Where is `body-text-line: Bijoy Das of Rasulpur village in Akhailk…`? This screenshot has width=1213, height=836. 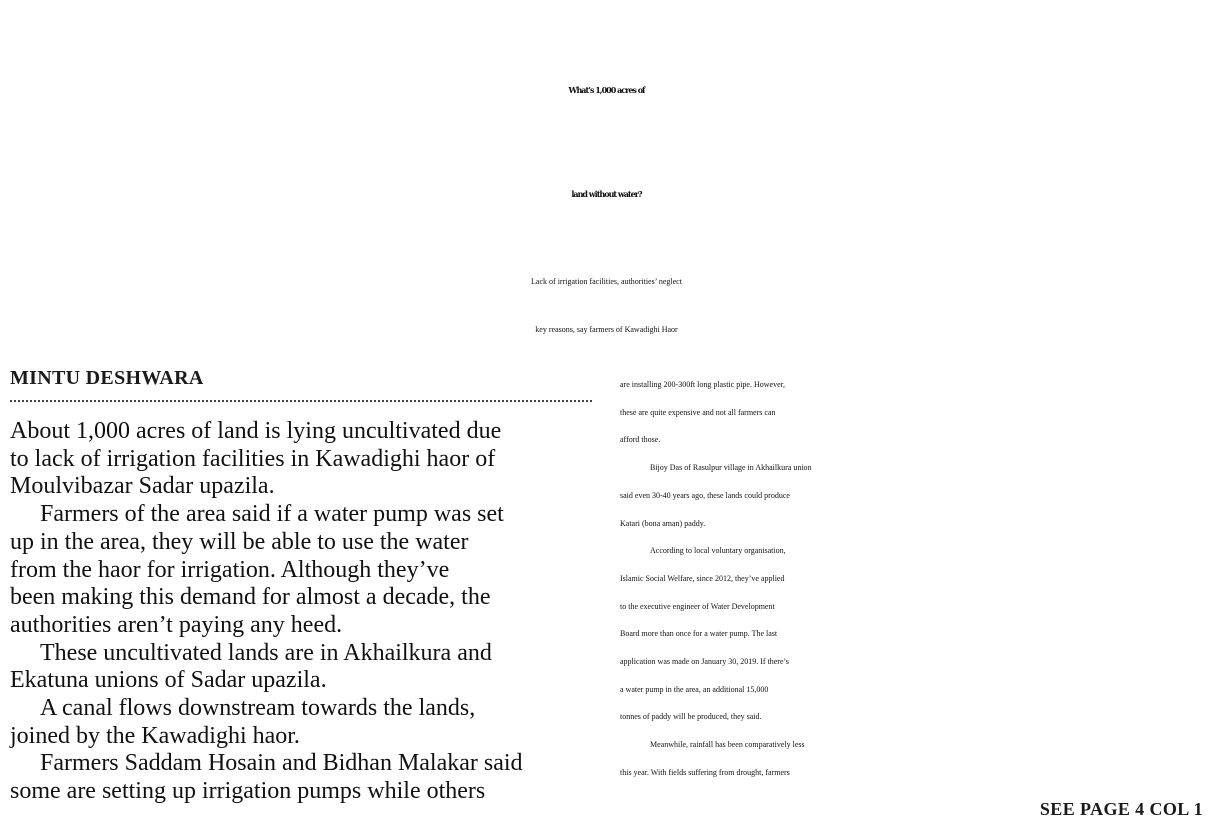
body-text-line: Bijoy Das of Rasulpur village in Akhailk… is located at coordinates (731, 468).